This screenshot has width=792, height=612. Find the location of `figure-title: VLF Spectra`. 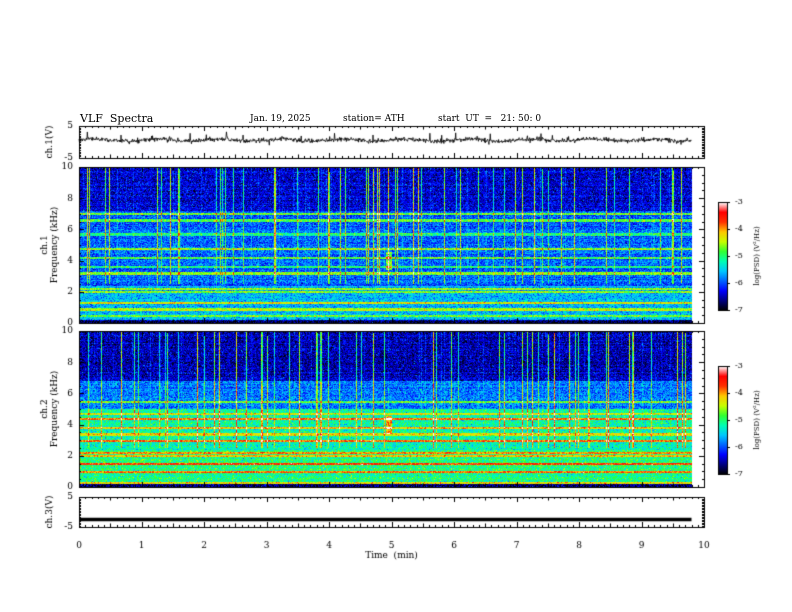

figure-title: VLF Spectra is located at coordinates (117, 118).